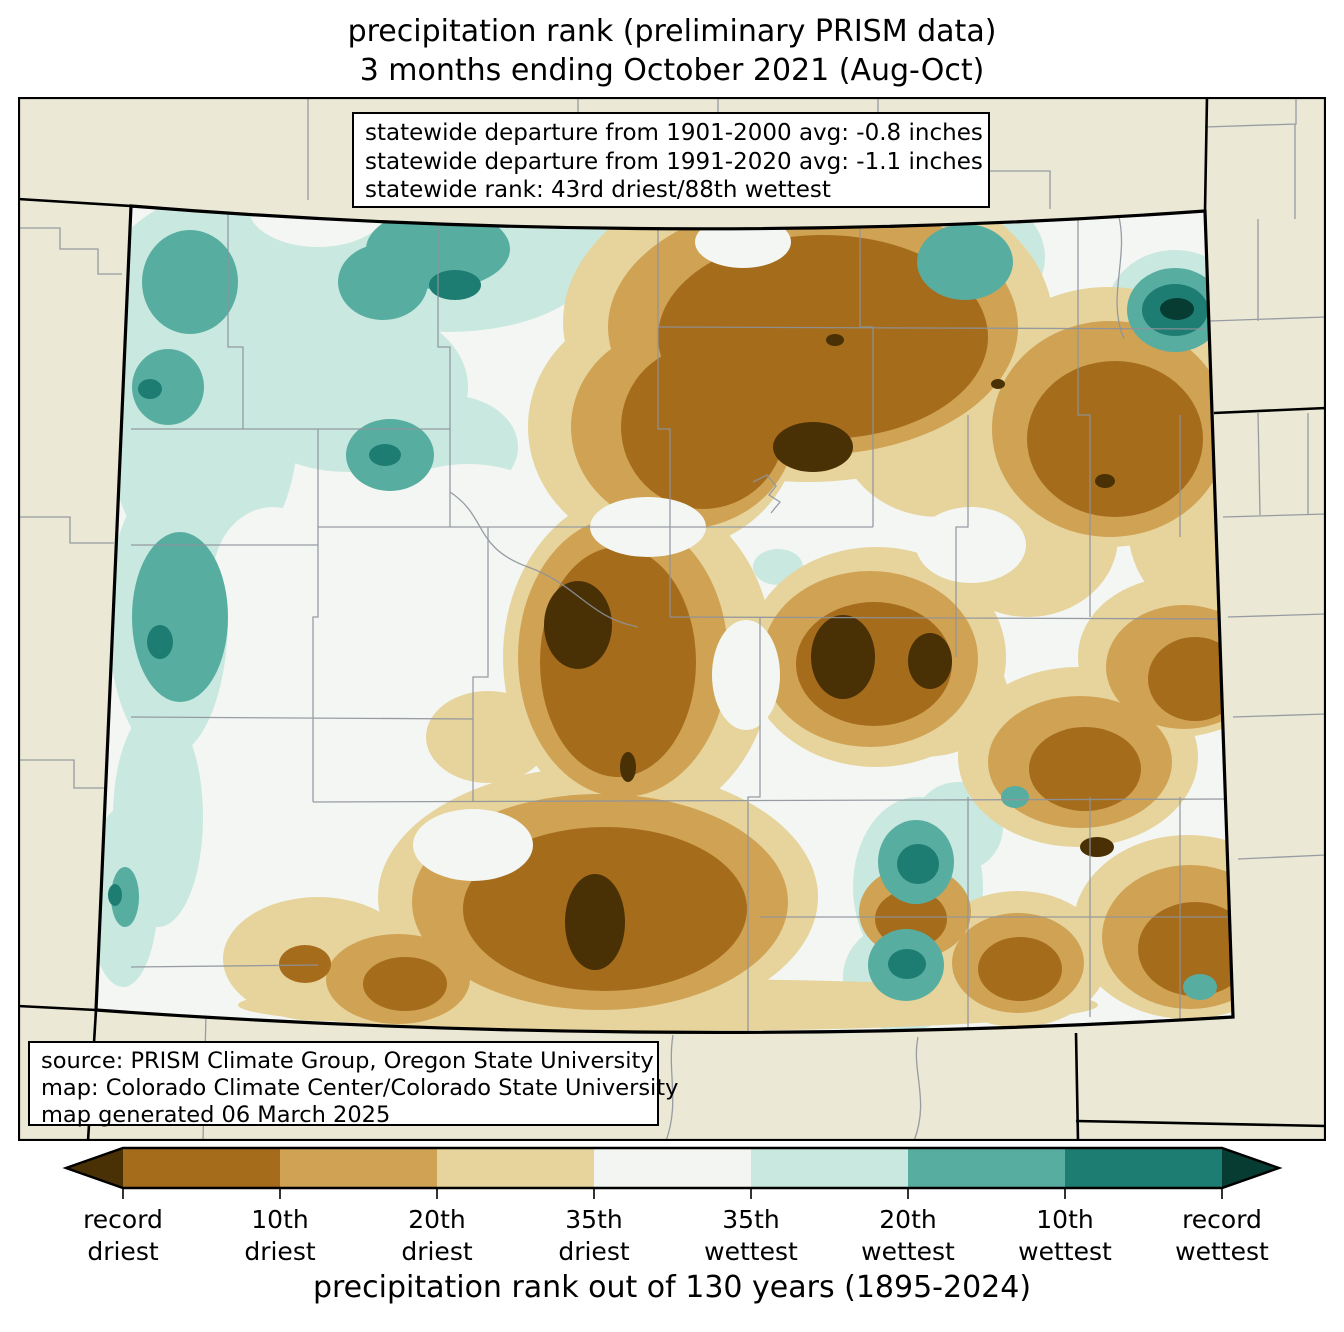  What do you see at coordinates (594, 1235) in the screenshot?
I see `legend-label-35th-driest: 35th driest` at bounding box center [594, 1235].